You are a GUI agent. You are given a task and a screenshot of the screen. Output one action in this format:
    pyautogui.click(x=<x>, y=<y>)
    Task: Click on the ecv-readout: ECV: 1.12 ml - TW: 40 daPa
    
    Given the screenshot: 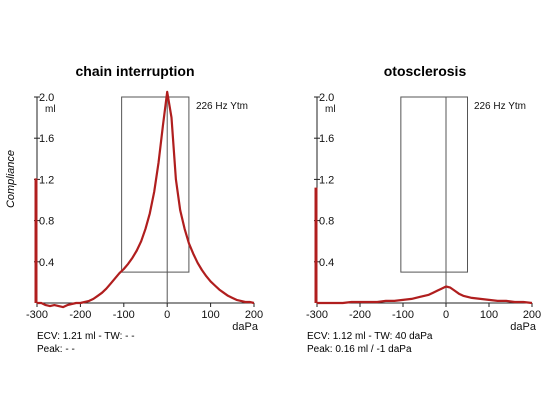 What is the action you would take?
    pyautogui.click(x=370, y=336)
    